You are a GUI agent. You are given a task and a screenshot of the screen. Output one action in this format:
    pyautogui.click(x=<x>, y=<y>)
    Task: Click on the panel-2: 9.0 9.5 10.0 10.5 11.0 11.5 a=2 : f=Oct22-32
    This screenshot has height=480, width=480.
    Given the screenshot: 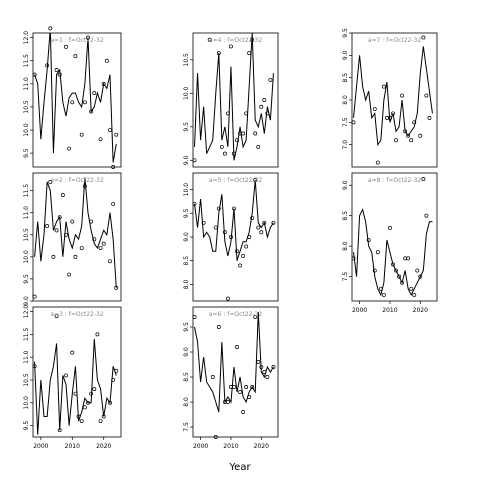 What is the action you would take?
    pyautogui.click(x=72, y=239)
    